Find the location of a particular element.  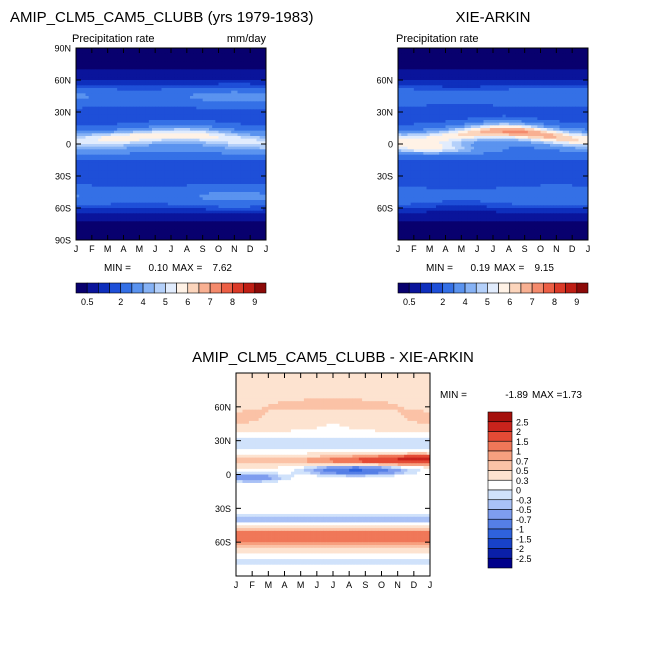

colorbar-swatch is located at coordinates (81, 288).